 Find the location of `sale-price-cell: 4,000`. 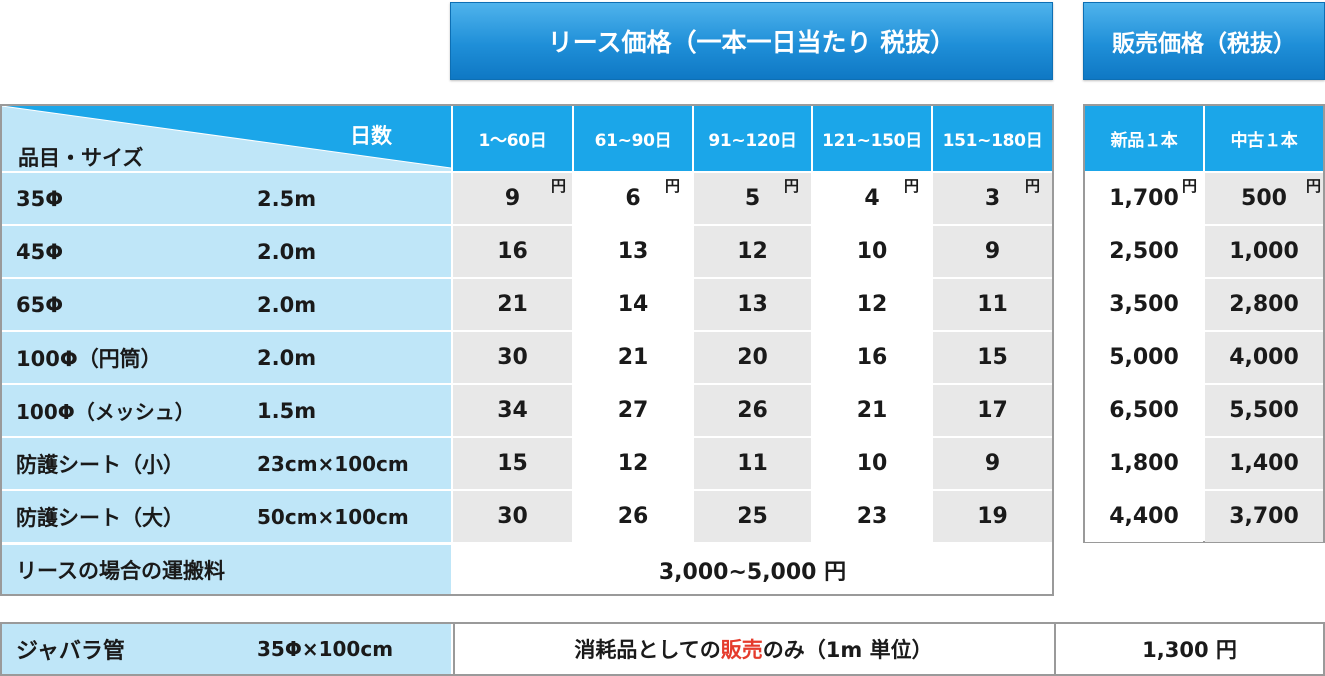

sale-price-cell: 4,000 is located at coordinates (1264, 357).